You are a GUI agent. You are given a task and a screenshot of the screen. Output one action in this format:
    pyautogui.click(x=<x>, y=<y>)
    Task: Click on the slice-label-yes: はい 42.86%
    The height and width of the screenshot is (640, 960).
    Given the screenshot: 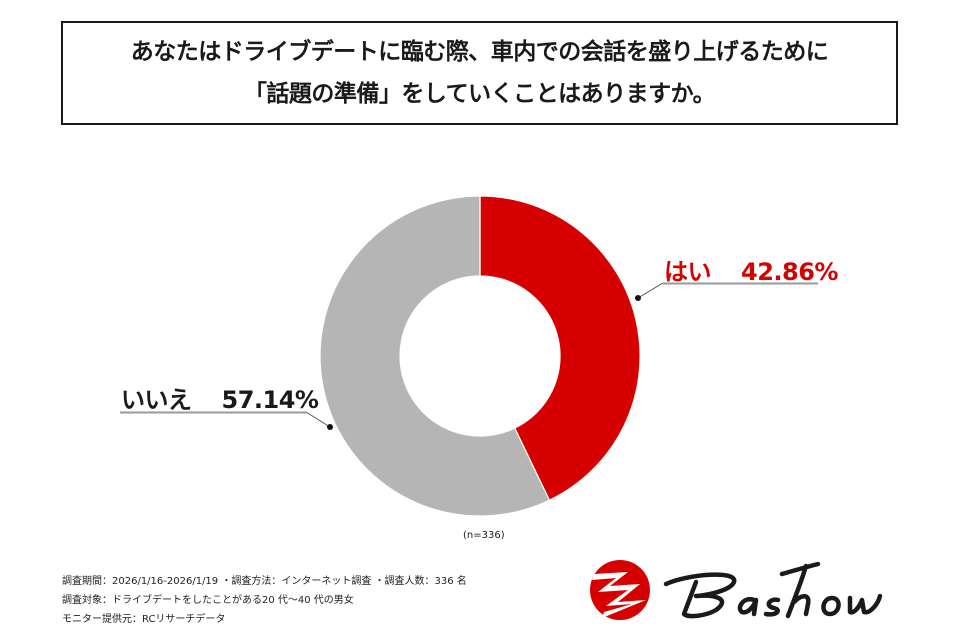 What is the action you would take?
    pyautogui.click(x=751, y=269)
    